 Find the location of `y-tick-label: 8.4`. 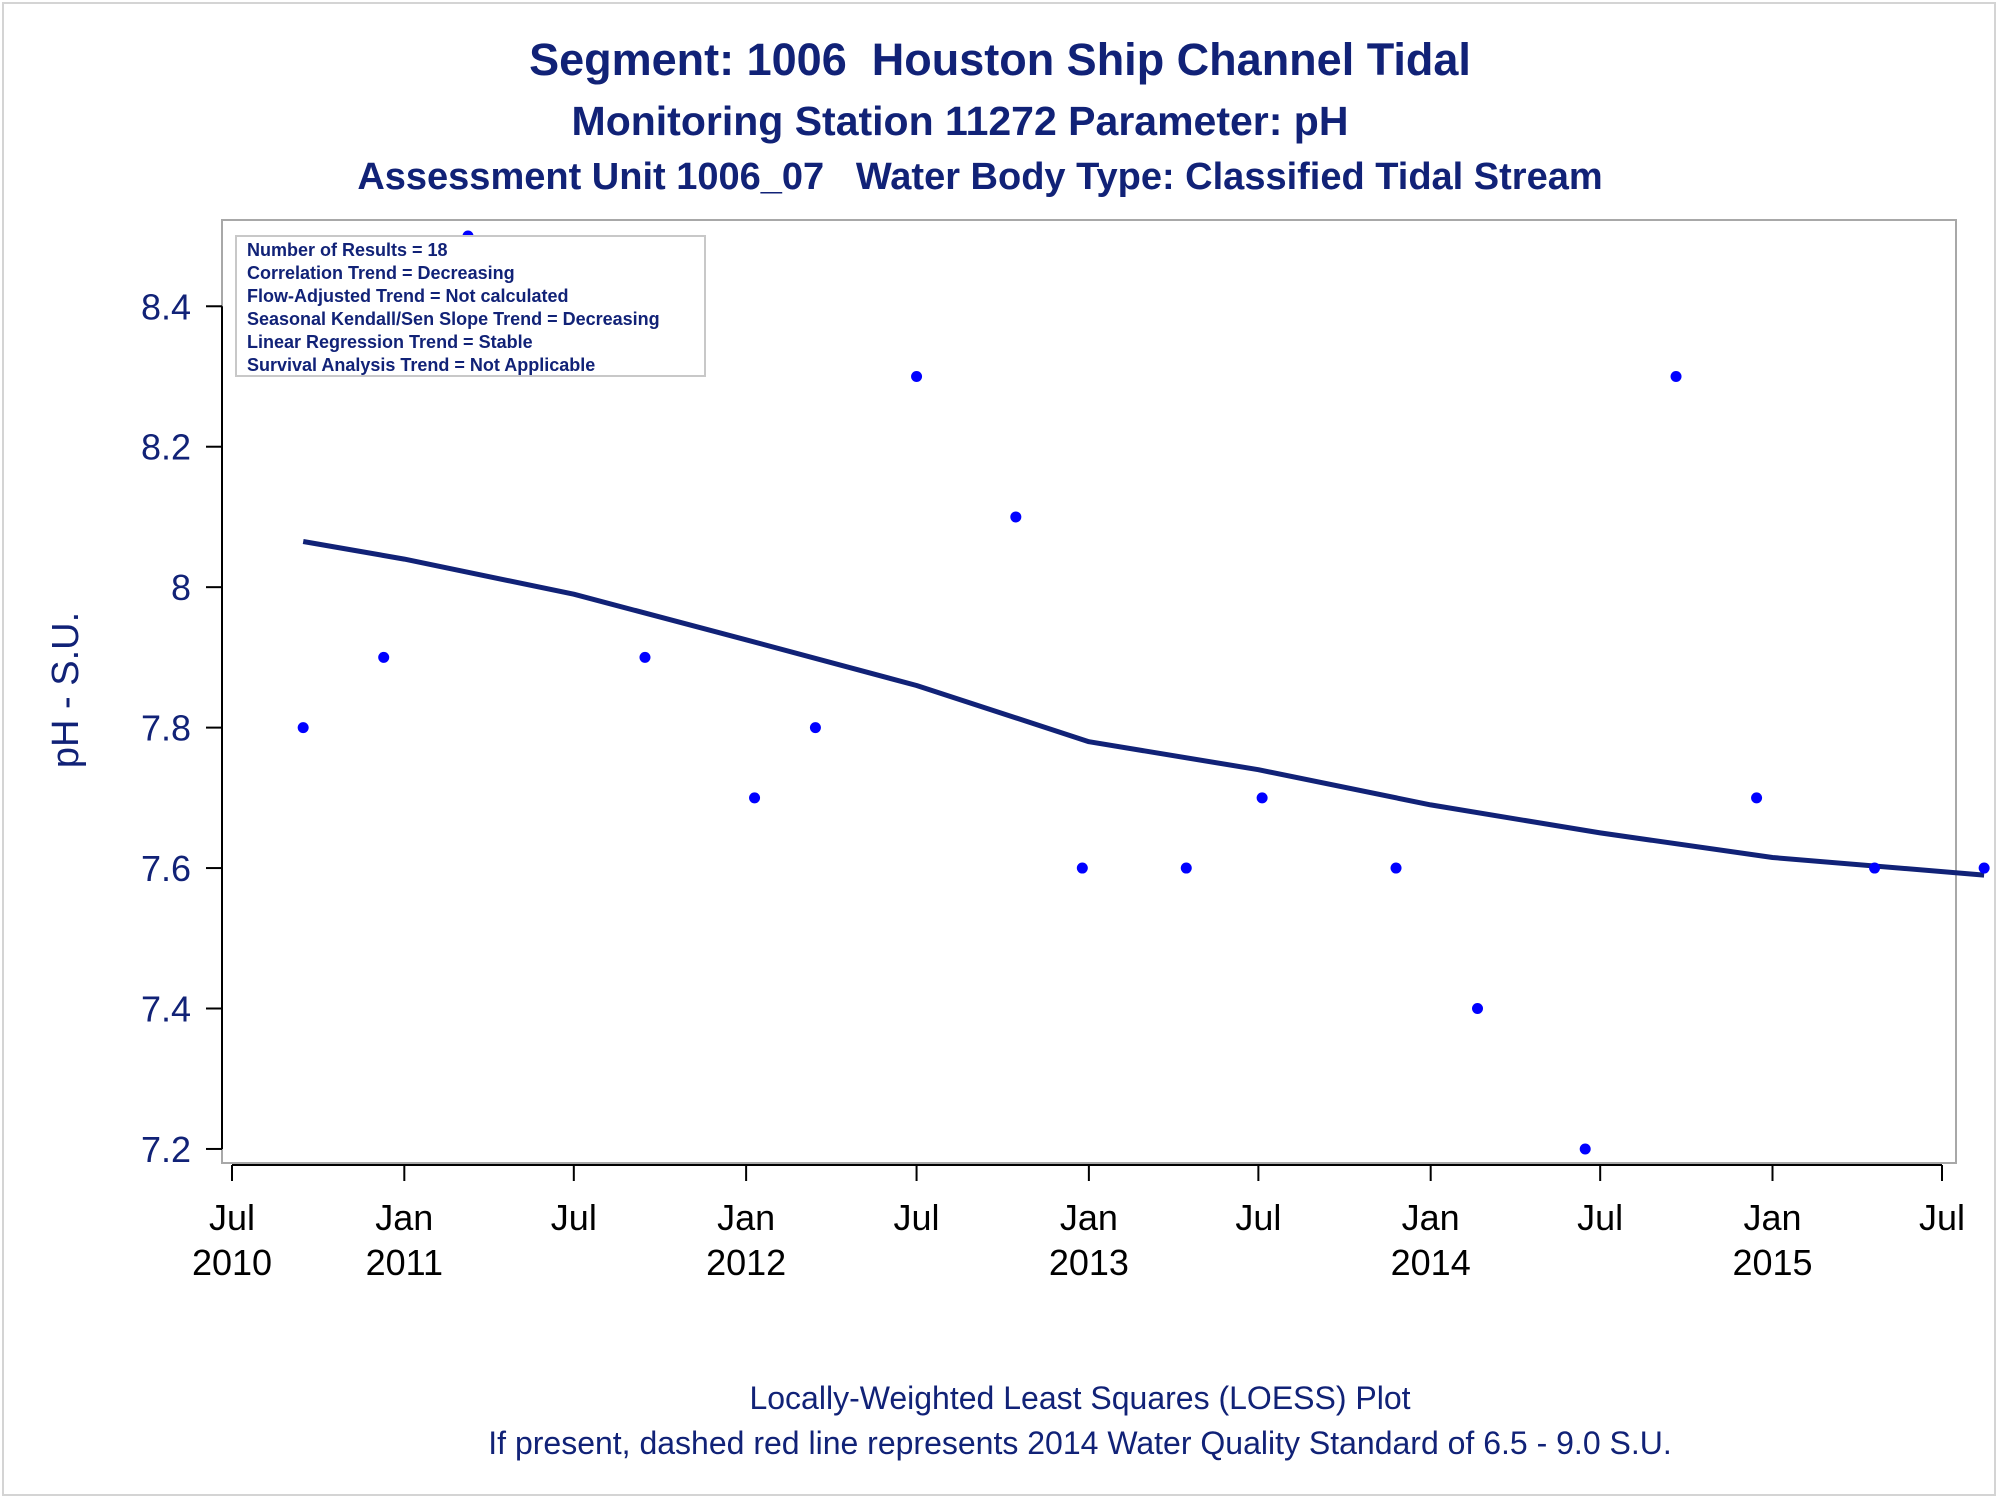

y-tick-label: 8.4 is located at coordinates (166, 306).